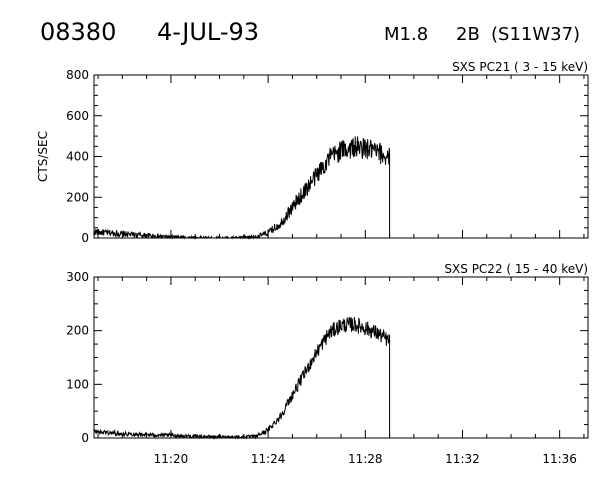  What do you see at coordinates (365, 459) in the screenshot?
I see `x-tick-label: 11:28` at bounding box center [365, 459].